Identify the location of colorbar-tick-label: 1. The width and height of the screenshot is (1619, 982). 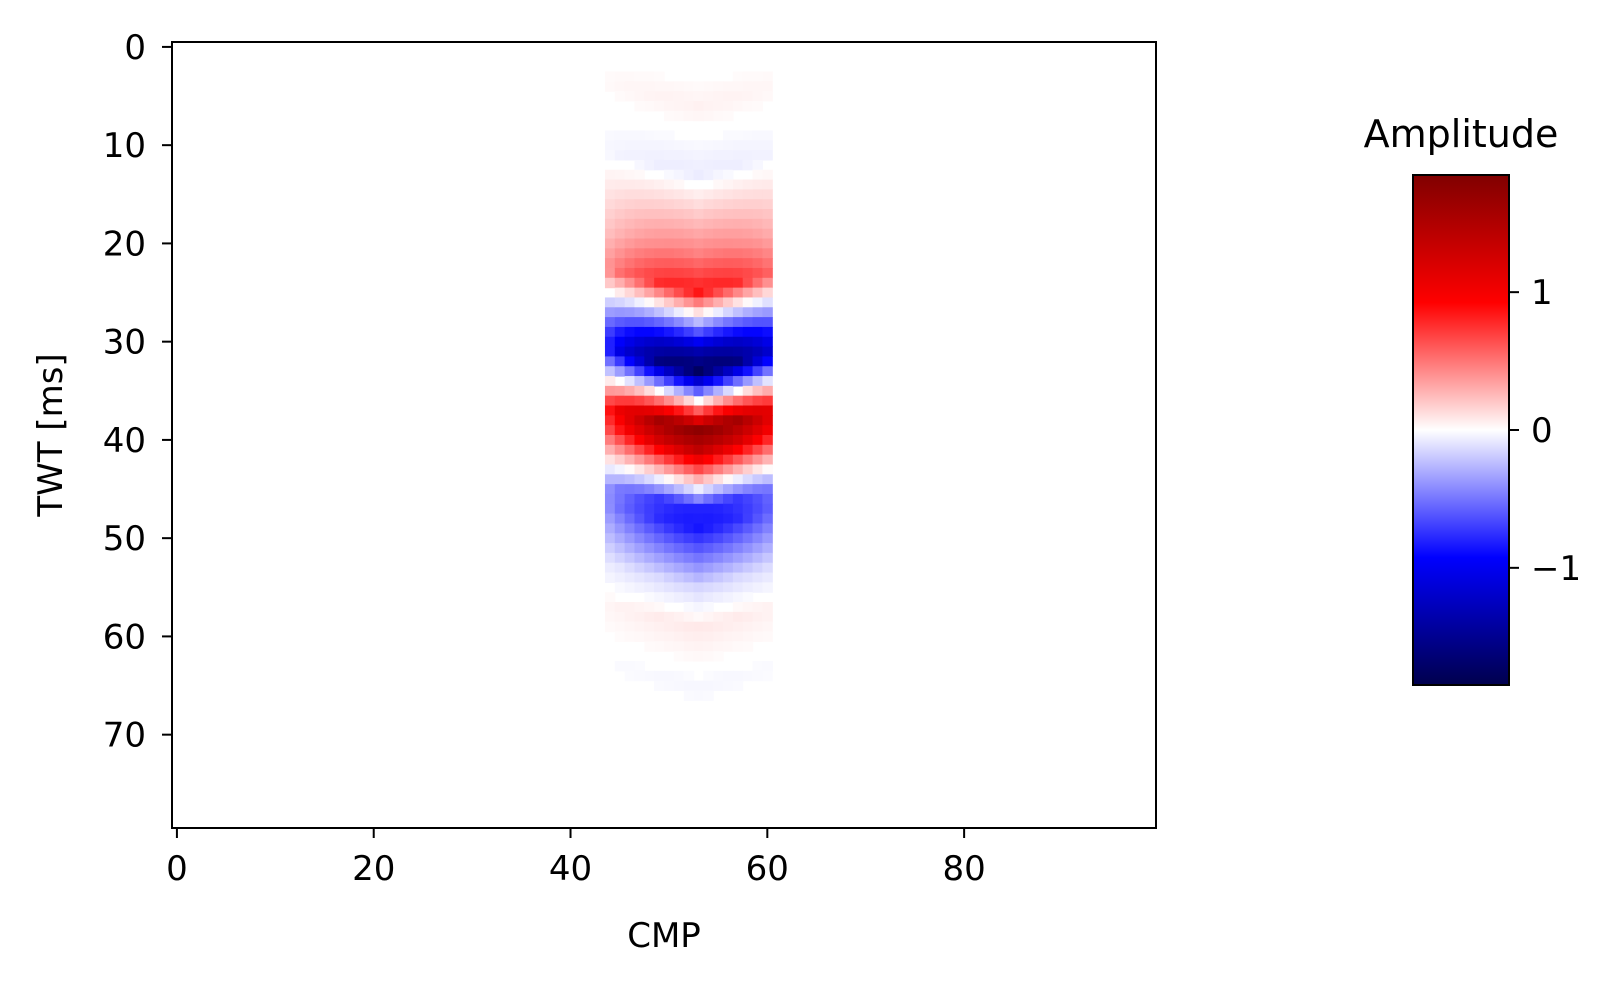
(1542, 293).